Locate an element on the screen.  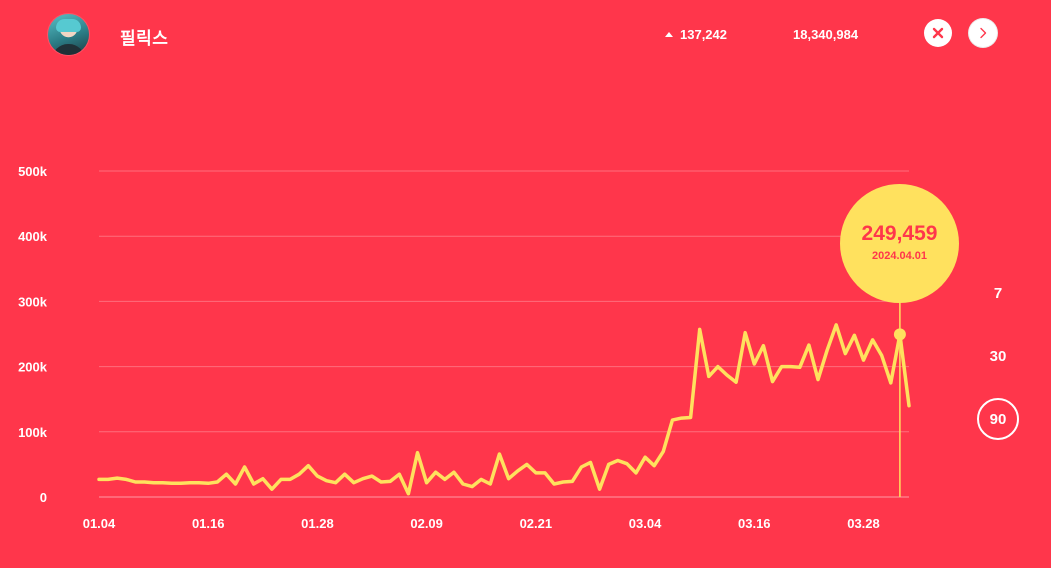
header: 필릭스 137,242 18,340,984 is located at coordinates (525, 35).